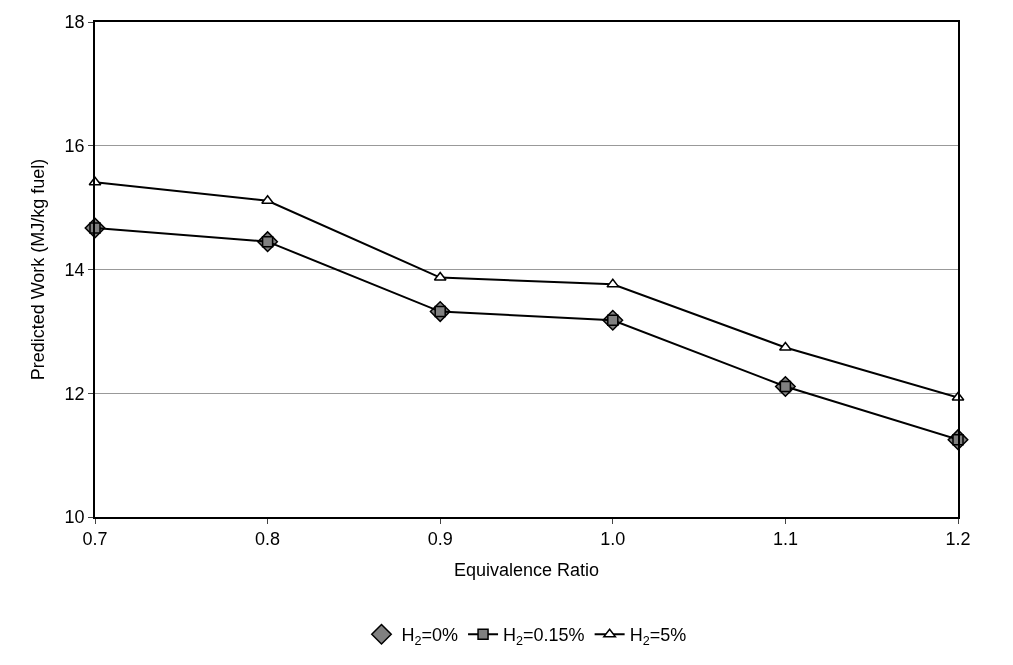  I want to click on y-tick-label: 18, so click(74, 22).